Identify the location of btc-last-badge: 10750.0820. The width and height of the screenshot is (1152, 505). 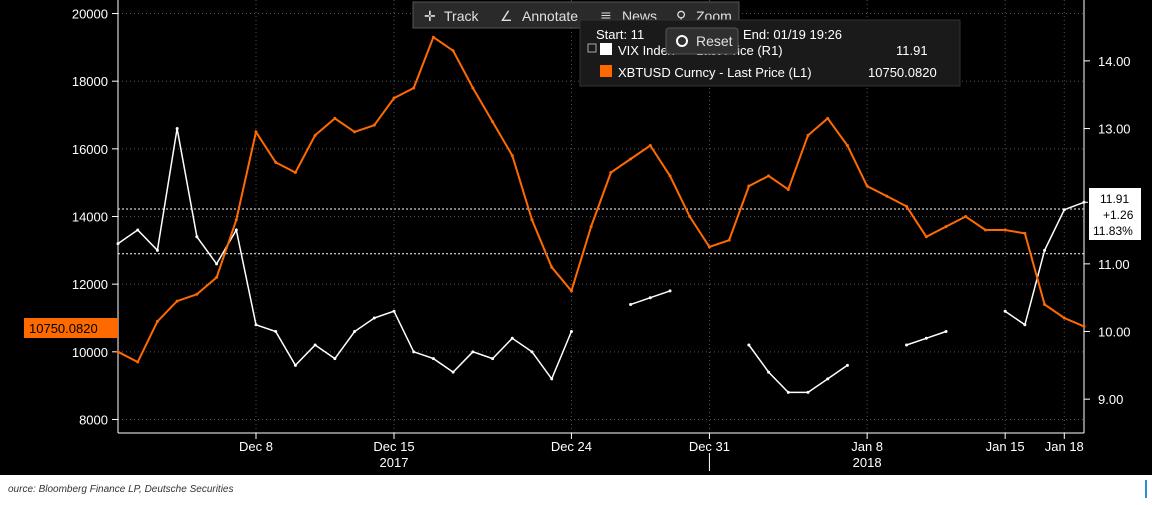
(71, 328).